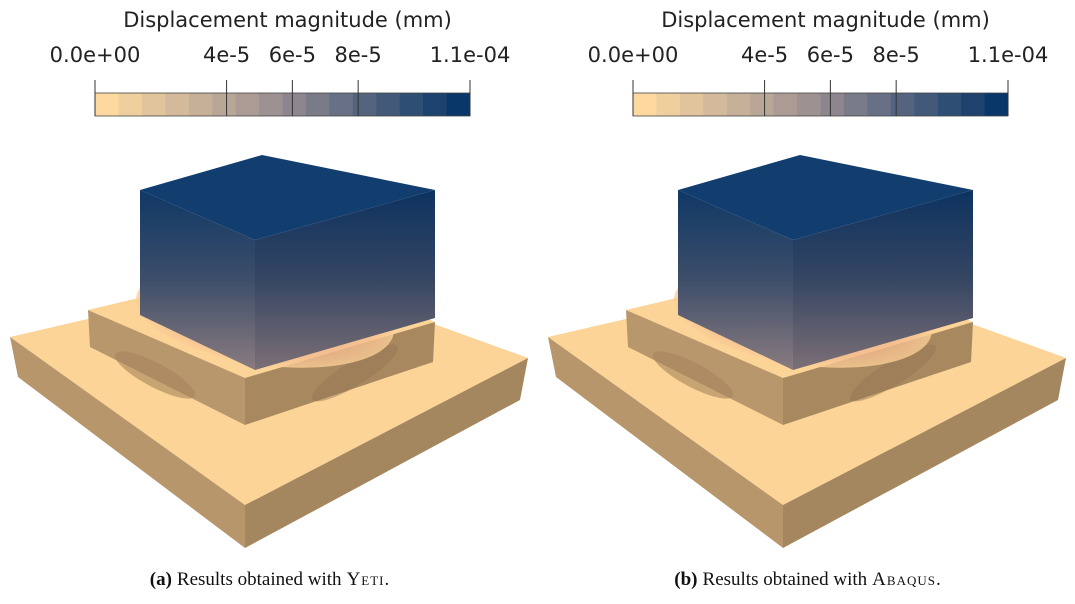 This screenshot has height=604, width=1075. Describe the element at coordinates (369, 579) in the screenshot. I see `caption-part: Yeti.` at that location.